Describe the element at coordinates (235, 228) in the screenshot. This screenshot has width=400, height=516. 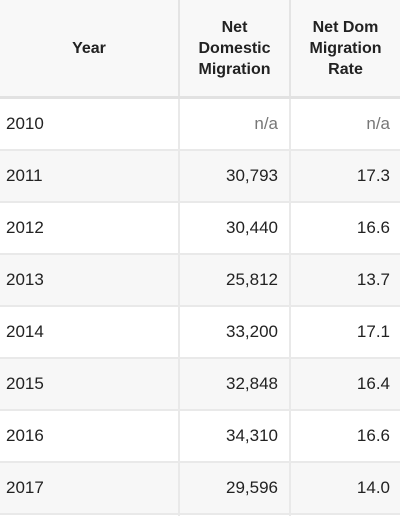
I see `net-migration-cell: 30,440` at that location.